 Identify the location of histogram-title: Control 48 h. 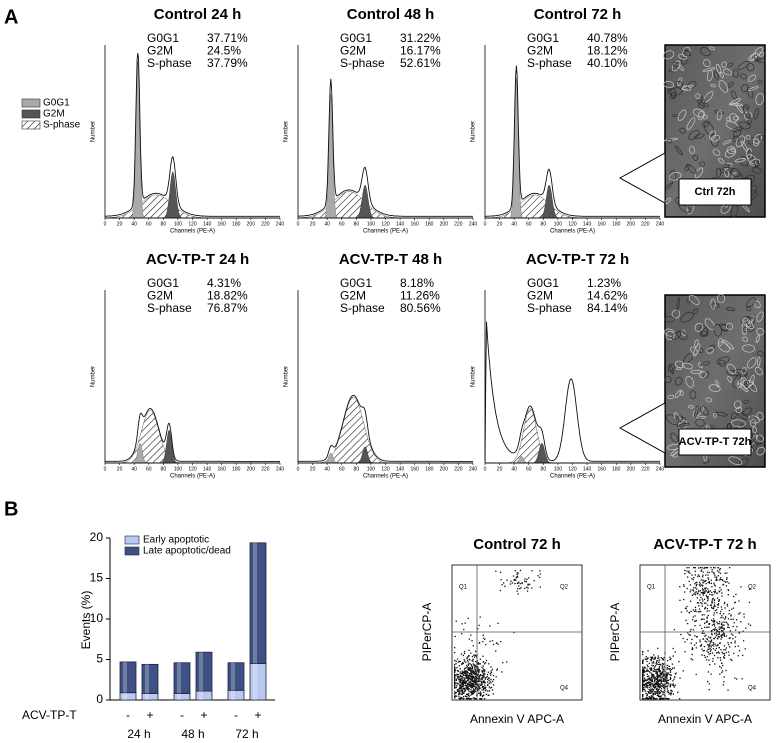
(391, 14).